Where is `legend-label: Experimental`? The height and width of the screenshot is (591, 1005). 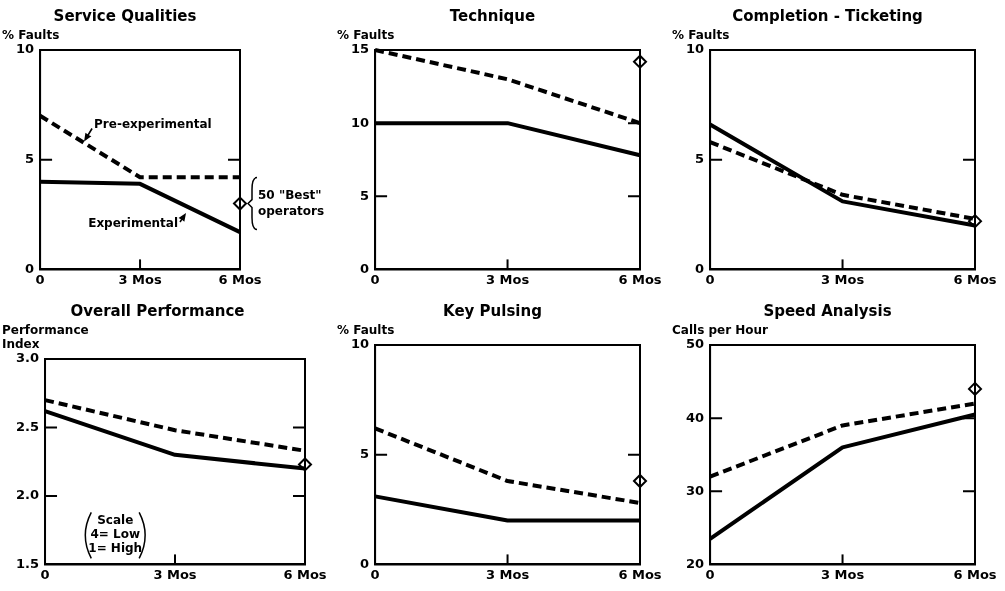
legend-label: Experimental is located at coordinates (133, 223).